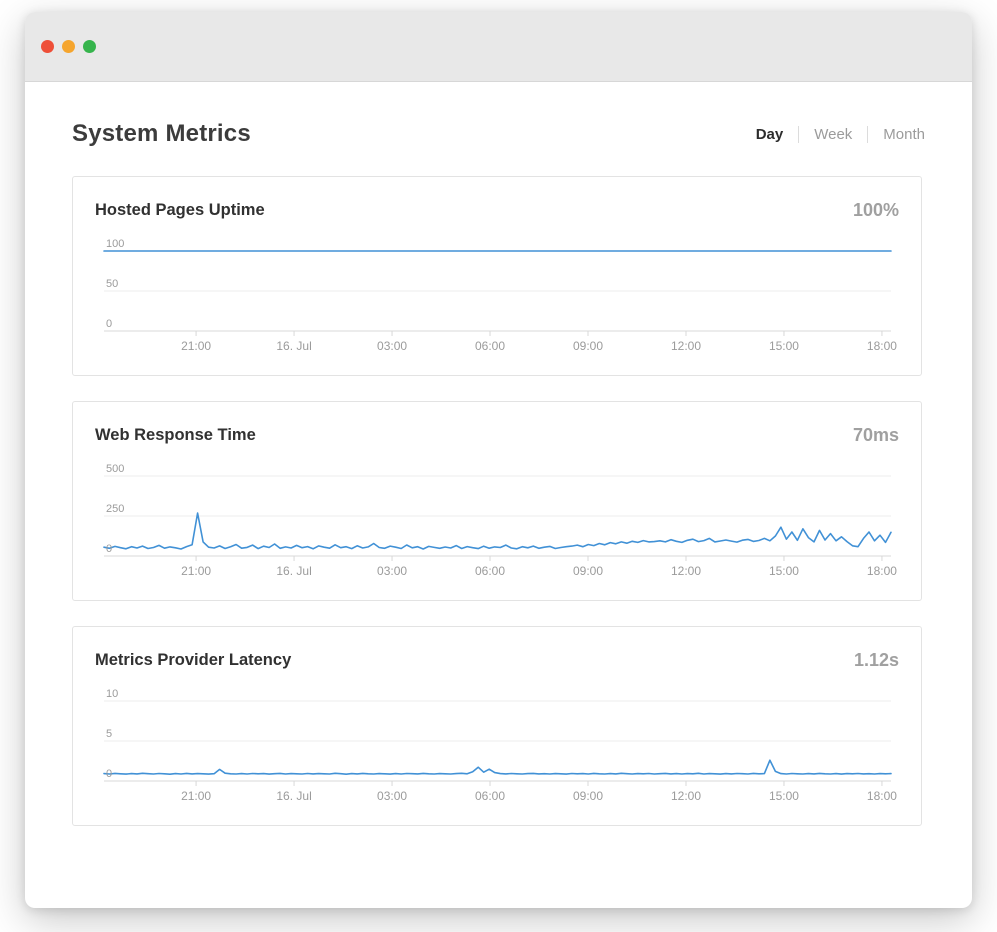 Image resolution: width=997 pixels, height=932 pixels. What do you see at coordinates (109, 734) in the screenshot?
I see `svg-text: 5` at bounding box center [109, 734].